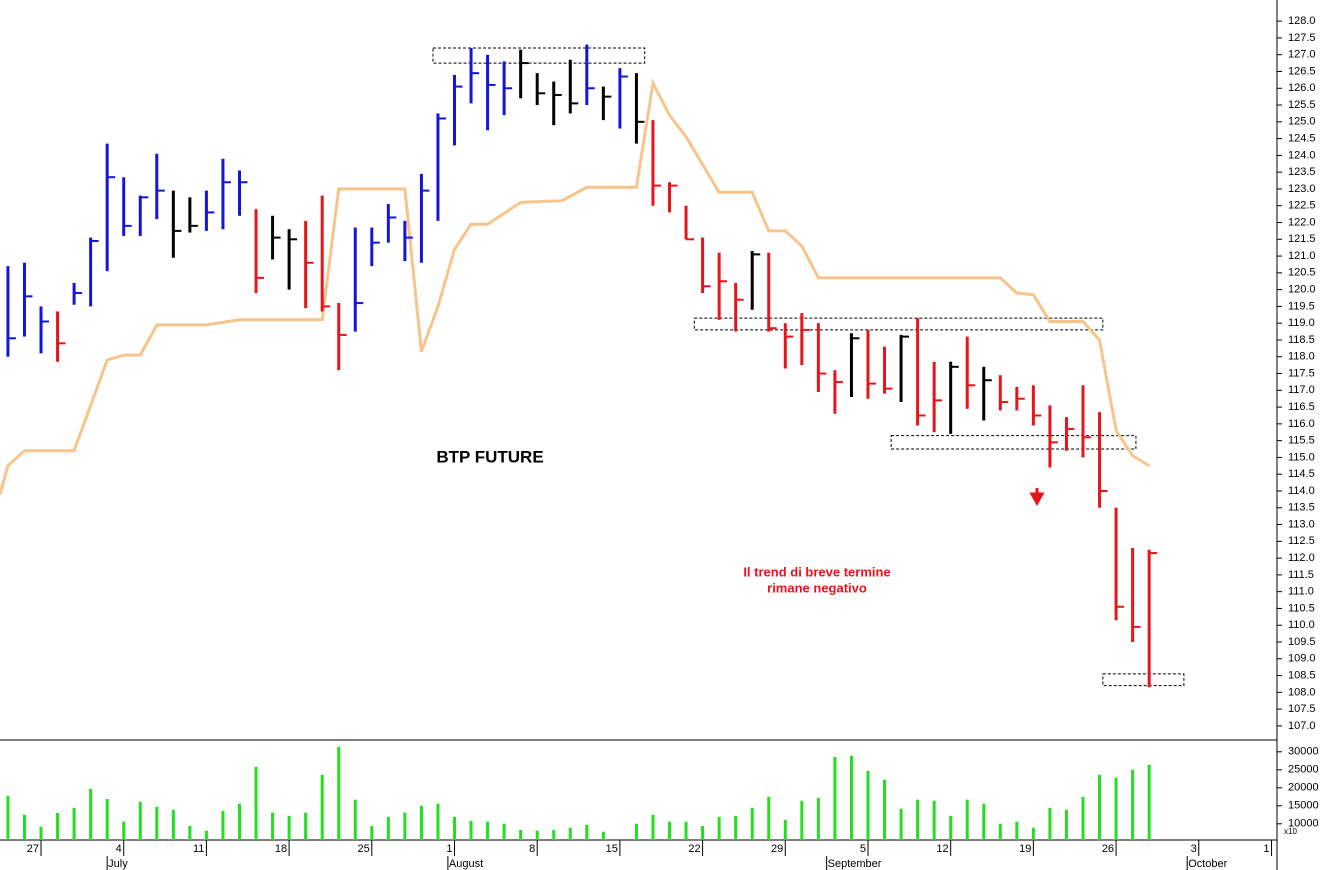 Image resolution: width=1323 pixels, height=870 pixels. What do you see at coordinates (1302, 659) in the screenshot?
I see `y-tick-label: 109.0` at bounding box center [1302, 659].